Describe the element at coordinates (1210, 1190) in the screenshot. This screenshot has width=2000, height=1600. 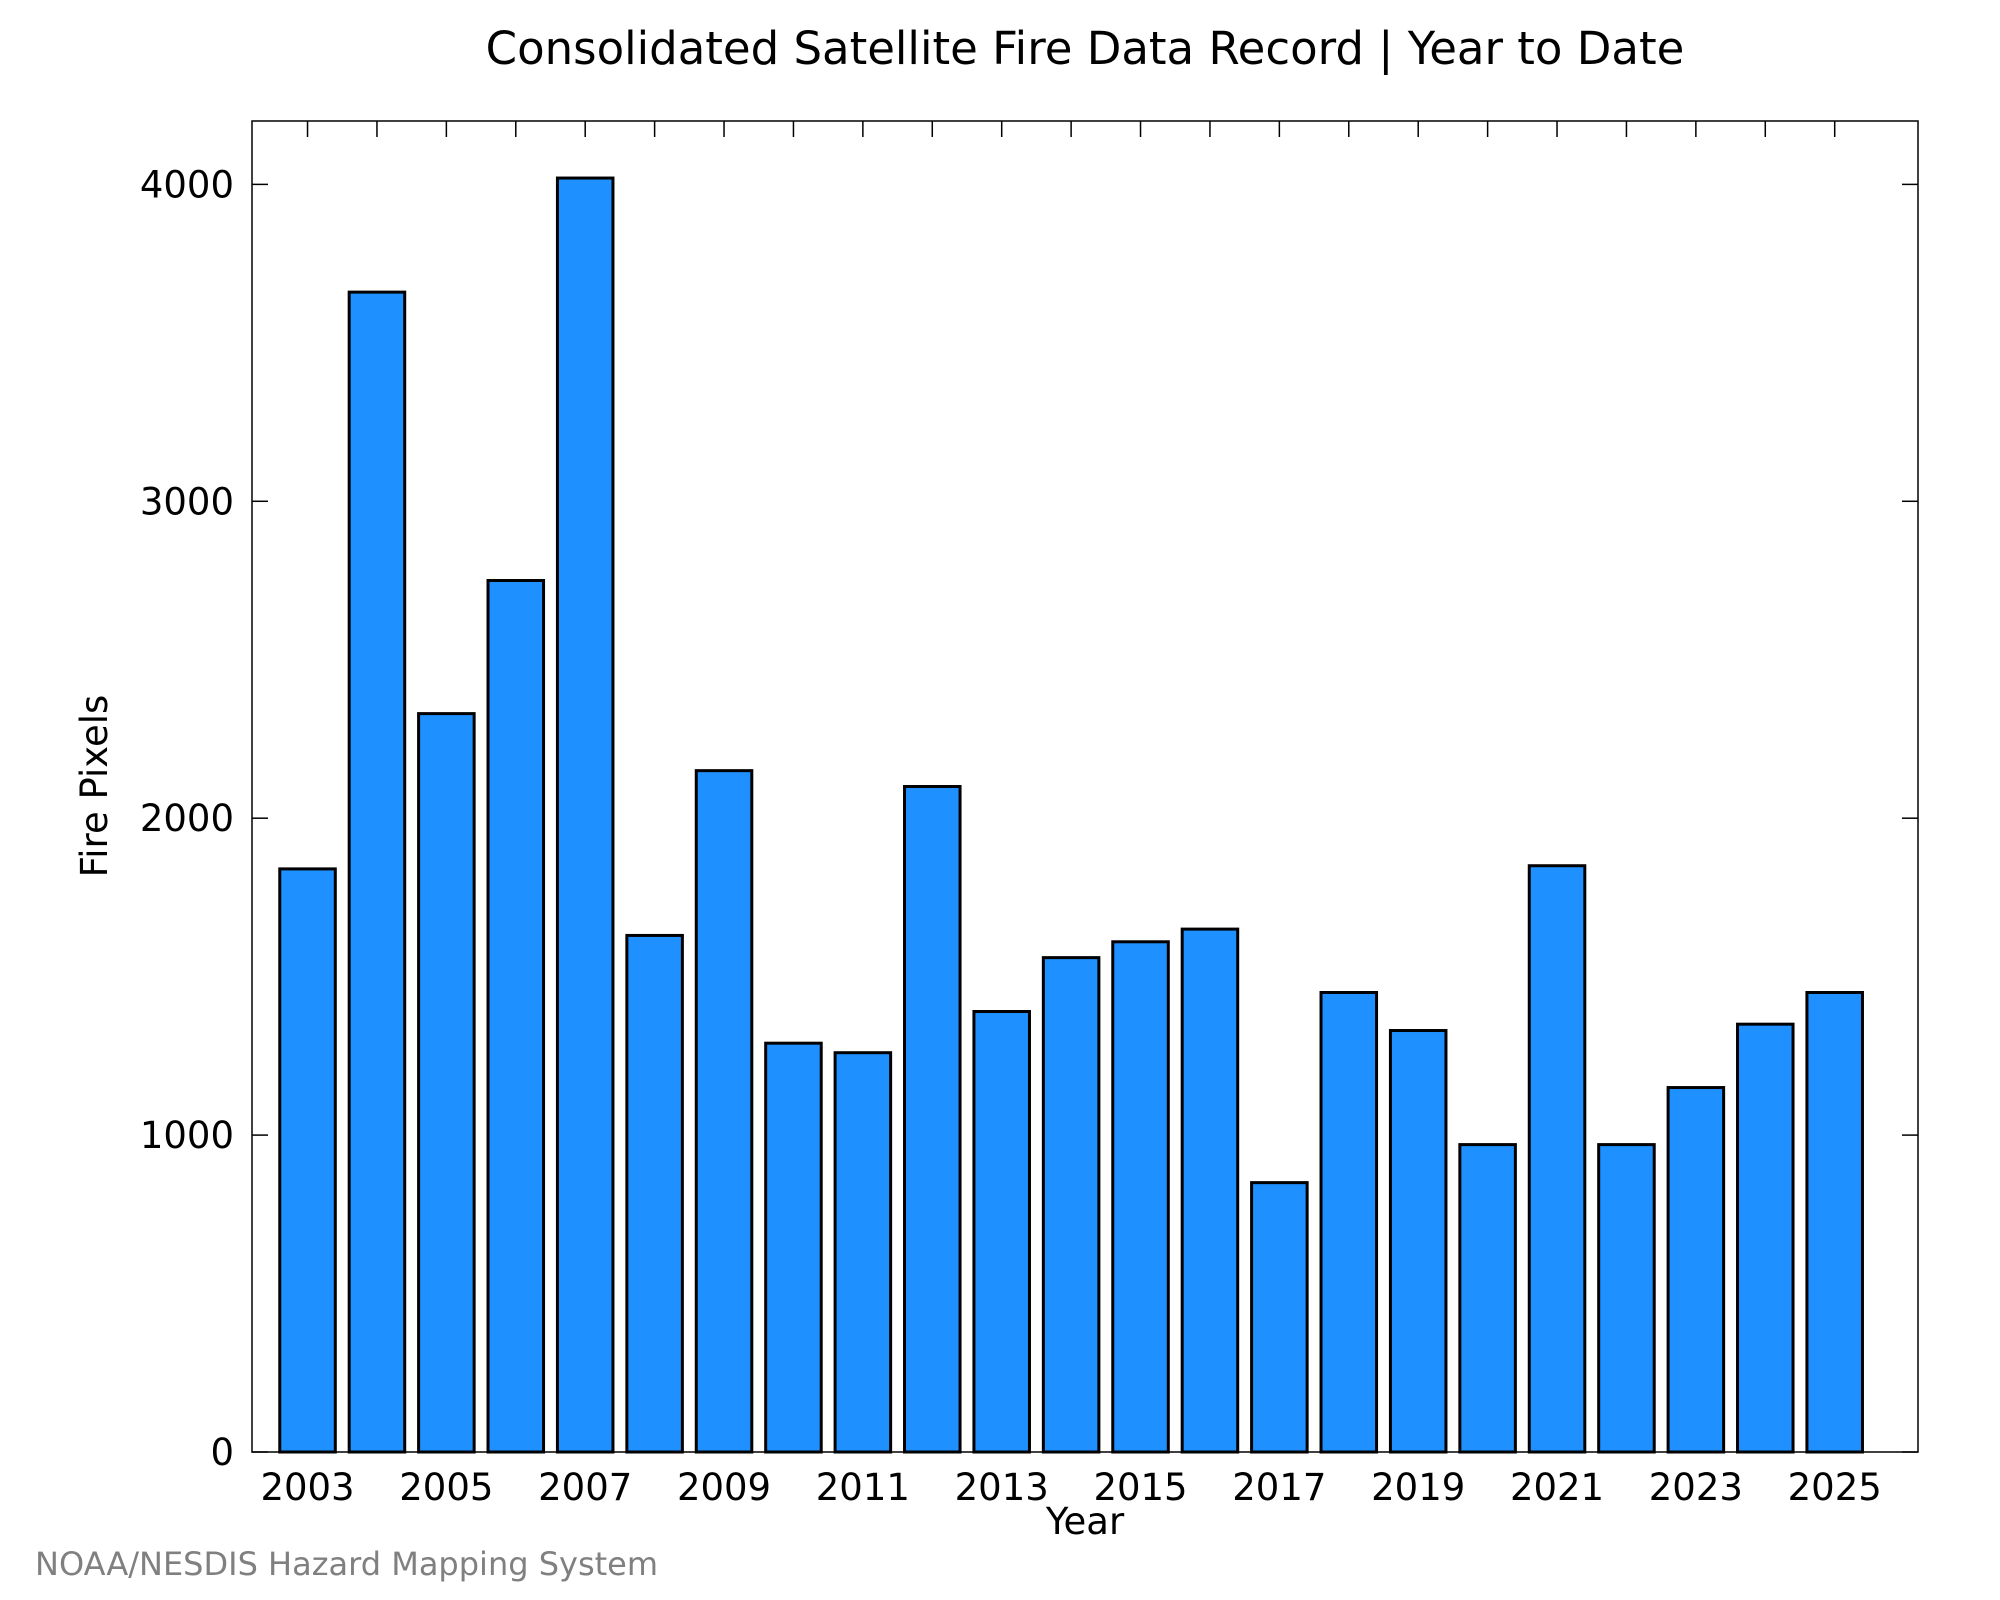
I see `bar-2016` at that location.